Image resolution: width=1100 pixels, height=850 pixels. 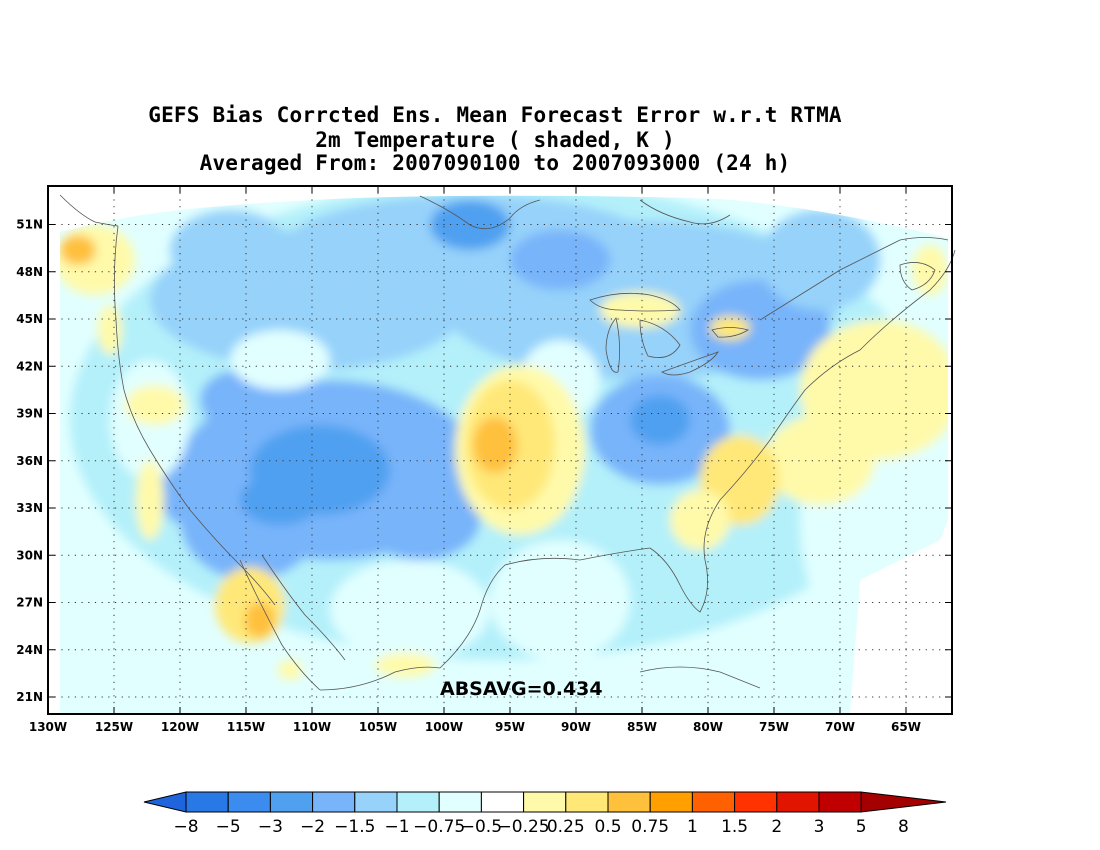 I want to click on colorbar-label: 0.5, so click(x=607, y=827).